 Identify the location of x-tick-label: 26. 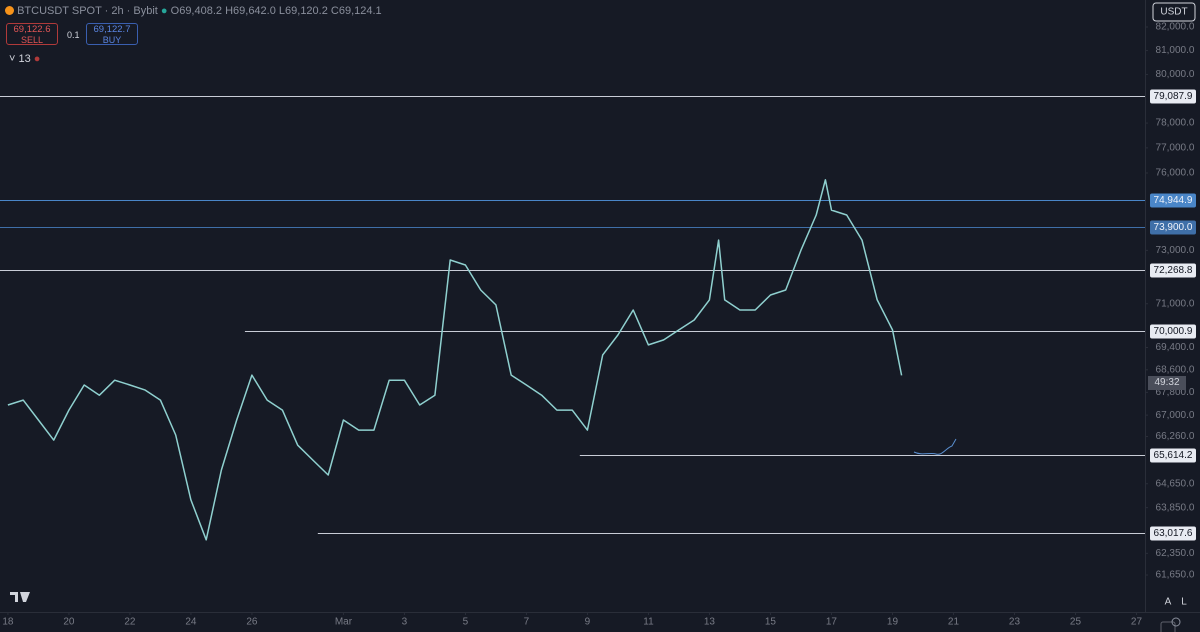
(252, 622).